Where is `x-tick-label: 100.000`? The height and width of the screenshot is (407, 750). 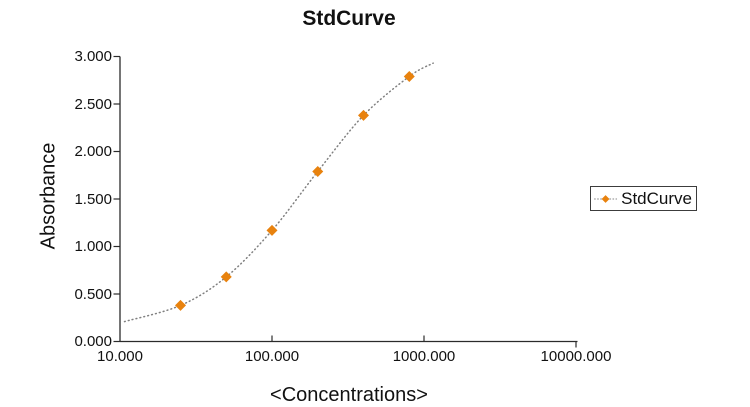 x-tick-label: 100.000 is located at coordinates (272, 356).